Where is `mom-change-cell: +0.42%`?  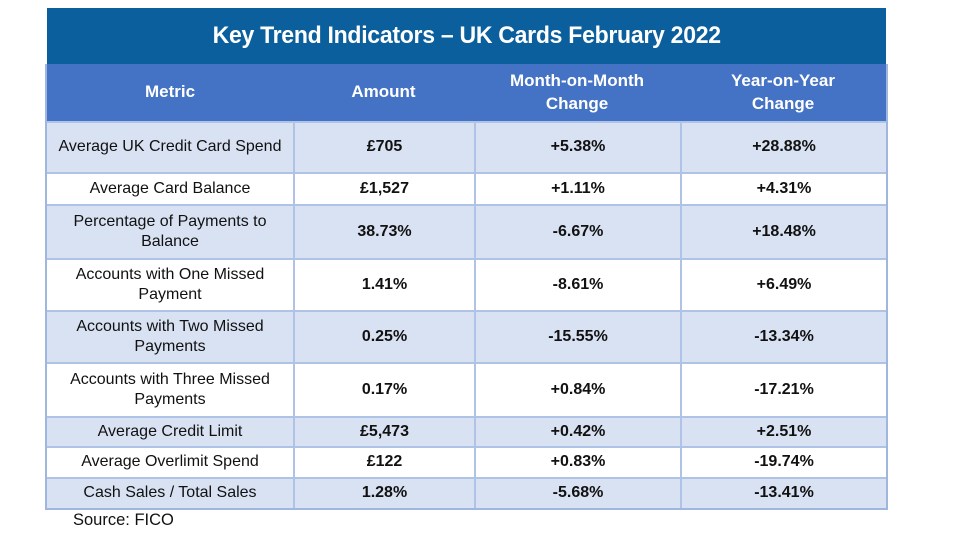
mom-change-cell: +0.42% is located at coordinates (577, 431).